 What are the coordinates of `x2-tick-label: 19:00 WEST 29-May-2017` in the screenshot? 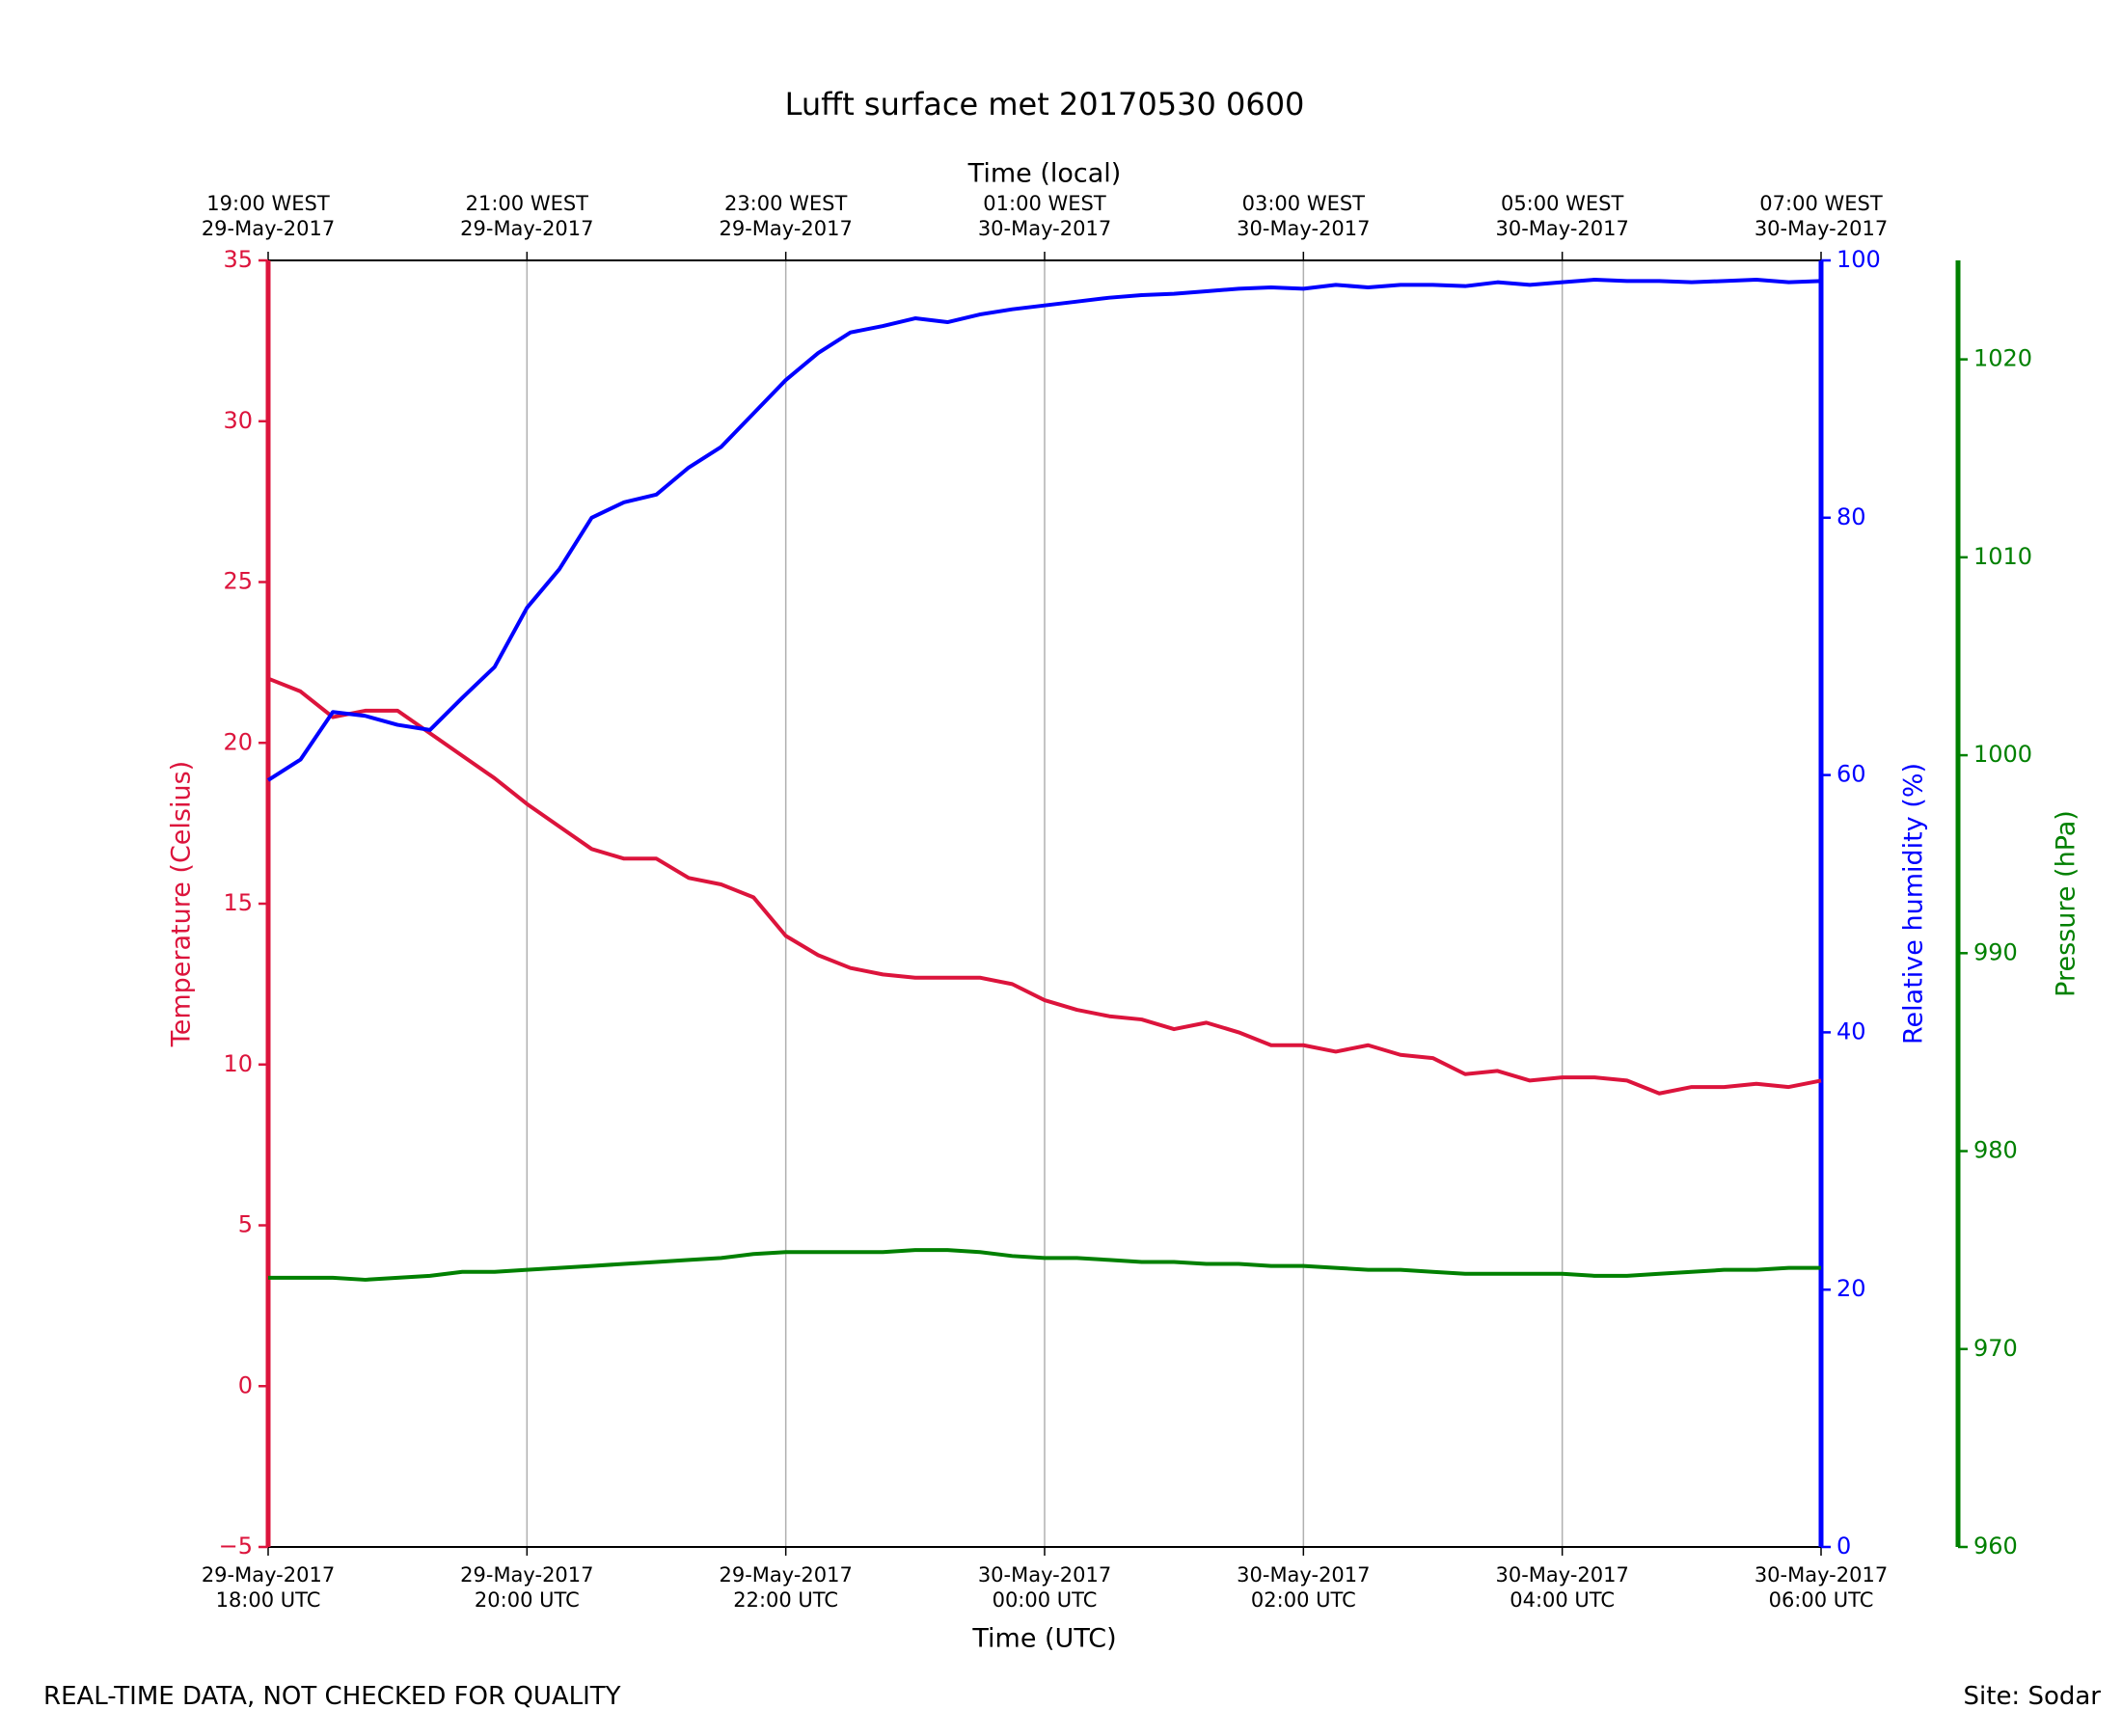 It's located at (269, 216).